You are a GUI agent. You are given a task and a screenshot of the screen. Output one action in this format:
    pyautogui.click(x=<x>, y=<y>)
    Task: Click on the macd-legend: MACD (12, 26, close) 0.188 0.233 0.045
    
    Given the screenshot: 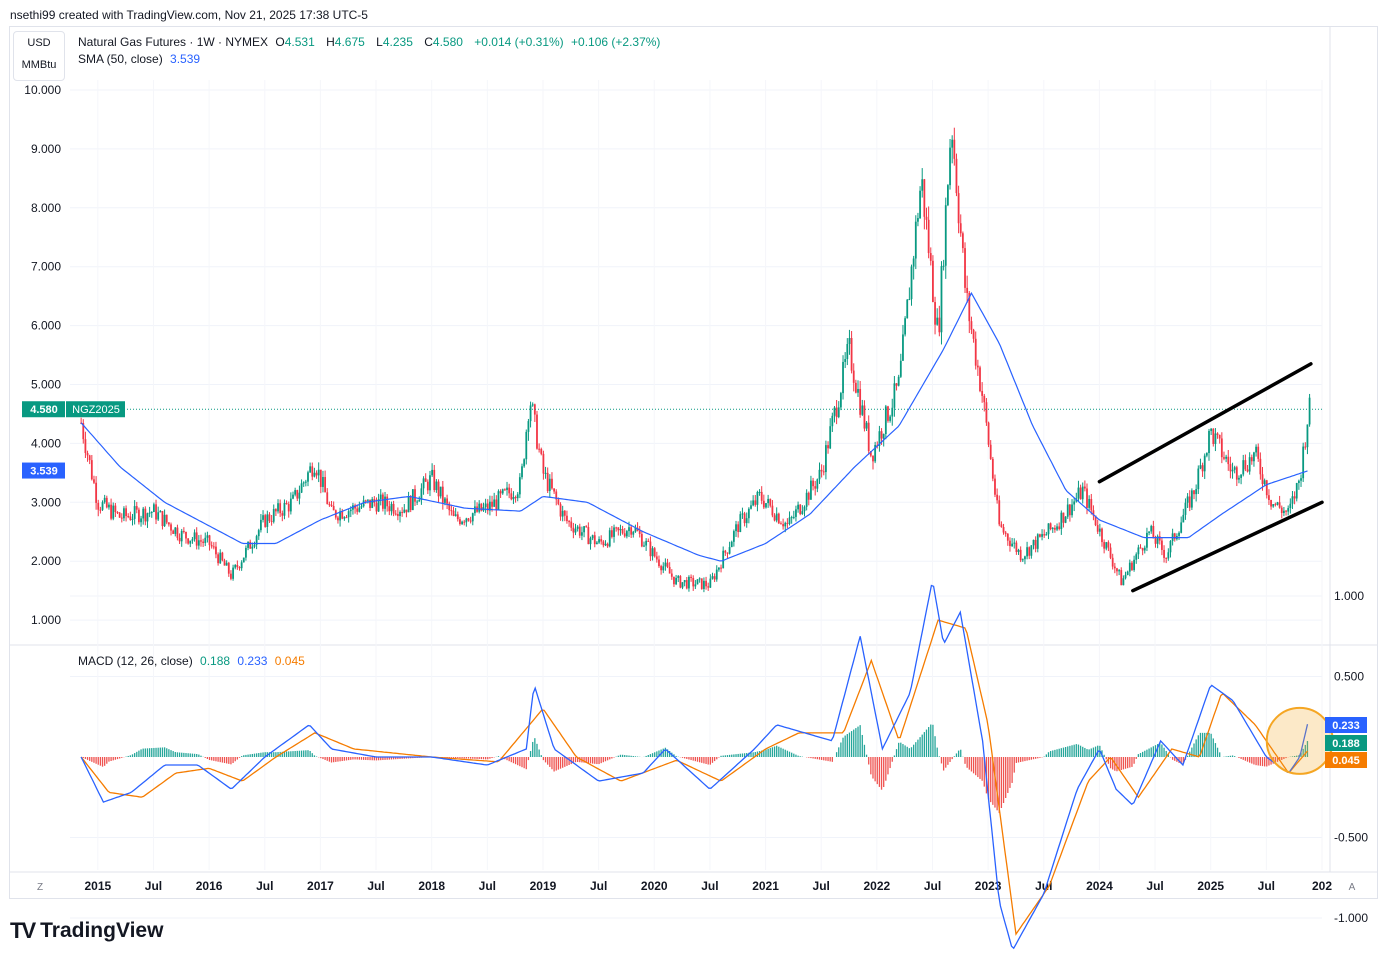 What is the action you would take?
    pyautogui.click(x=193, y=661)
    